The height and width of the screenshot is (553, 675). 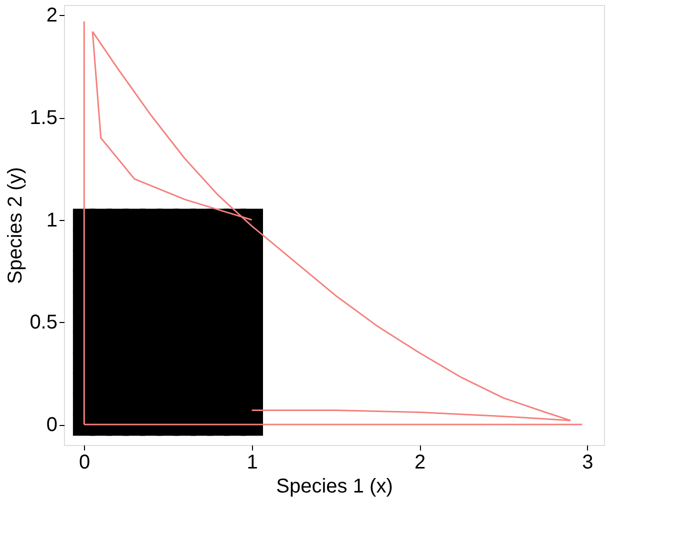 What do you see at coordinates (420, 463) in the screenshot?
I see `x-tick-label: 2` at bounding box center [420, 463].